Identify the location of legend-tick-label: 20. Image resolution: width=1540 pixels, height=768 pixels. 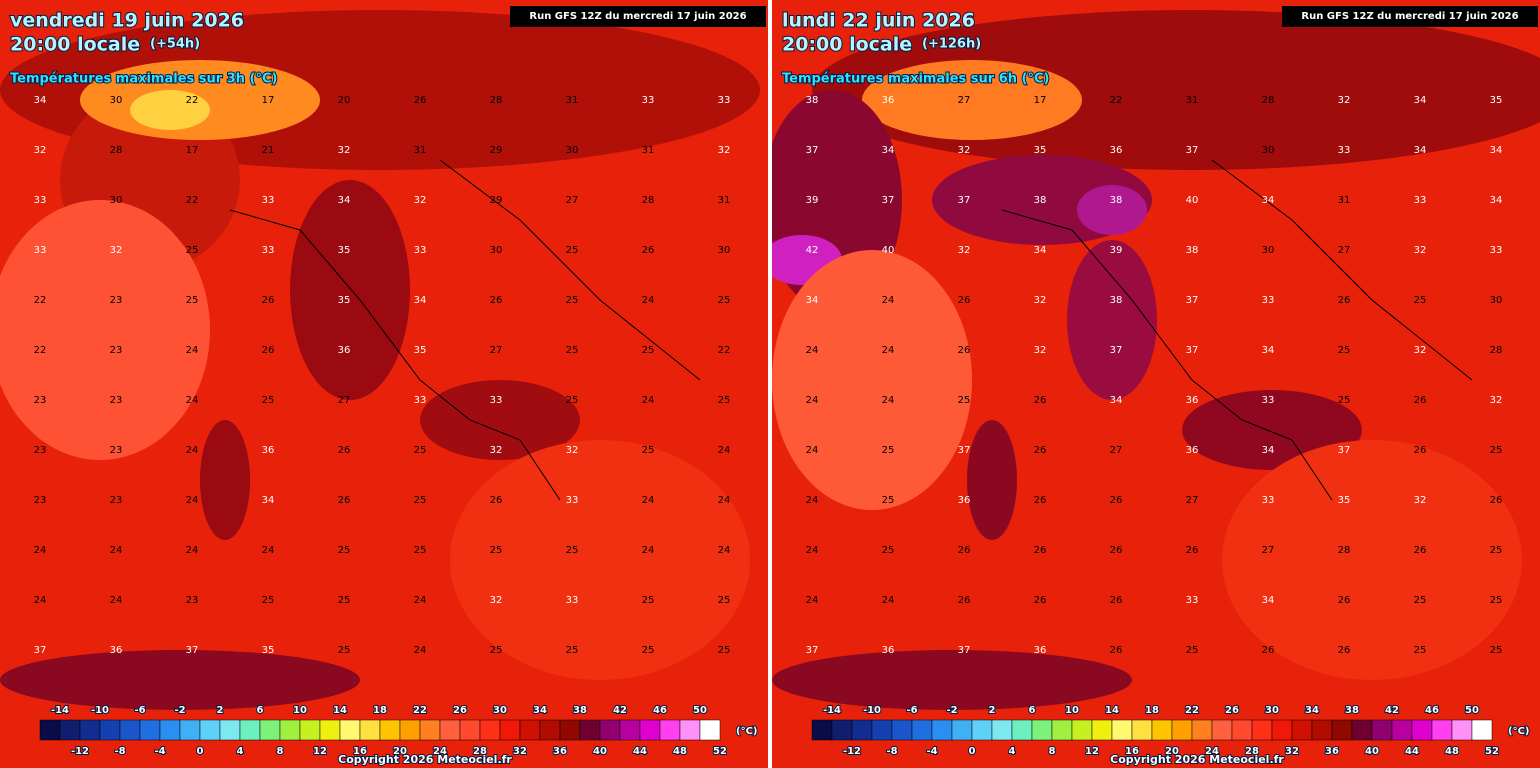
(1172, 751).